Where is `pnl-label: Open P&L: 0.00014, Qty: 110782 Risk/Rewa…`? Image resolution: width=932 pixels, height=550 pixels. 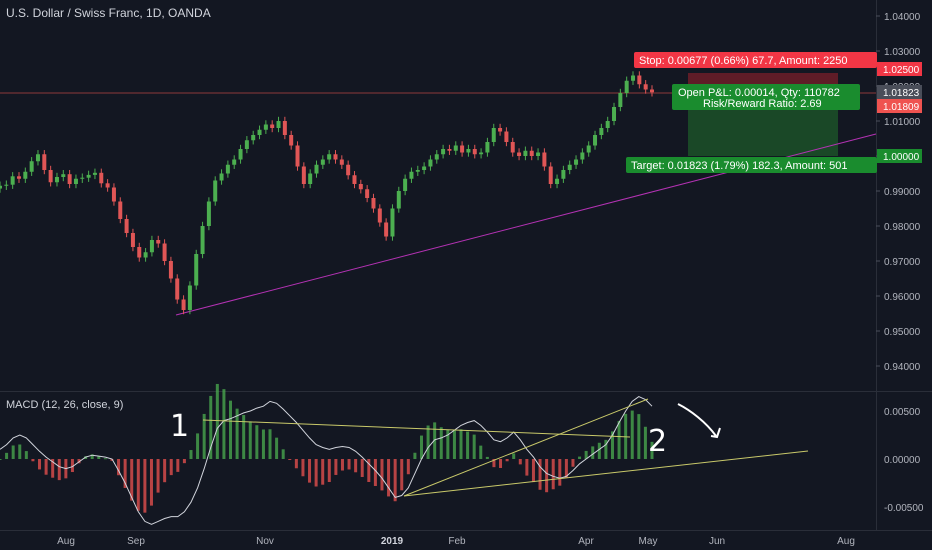 pnl-label: Open P&L: 0.00014, Qty: 110782 Risk/Rewa… is located at coordinates (766, 97).